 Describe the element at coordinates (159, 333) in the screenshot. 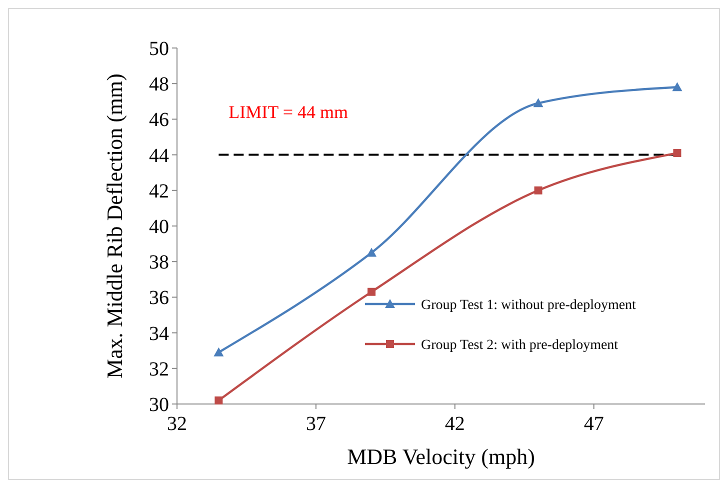

I see `y-tick-label: 34` at that location.